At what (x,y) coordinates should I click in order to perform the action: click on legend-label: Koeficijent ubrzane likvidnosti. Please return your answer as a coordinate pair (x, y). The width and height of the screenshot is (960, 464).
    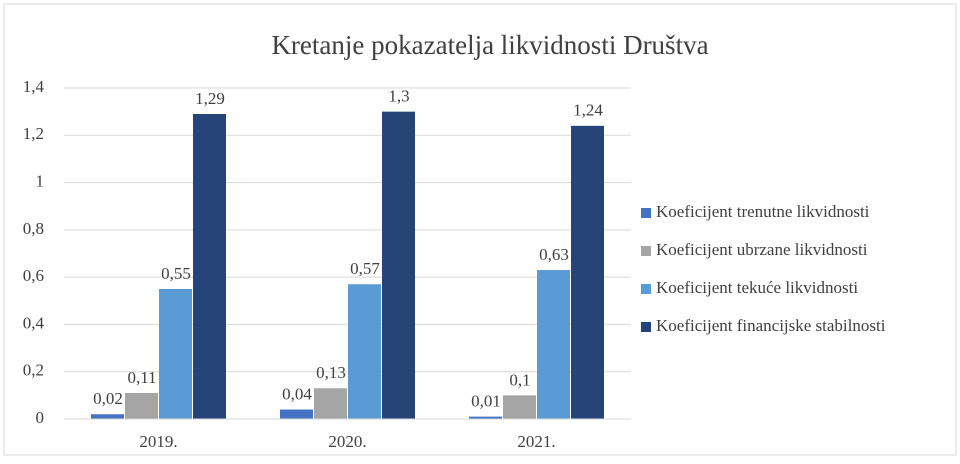
    Looking at the image, I should click on (762, 249).